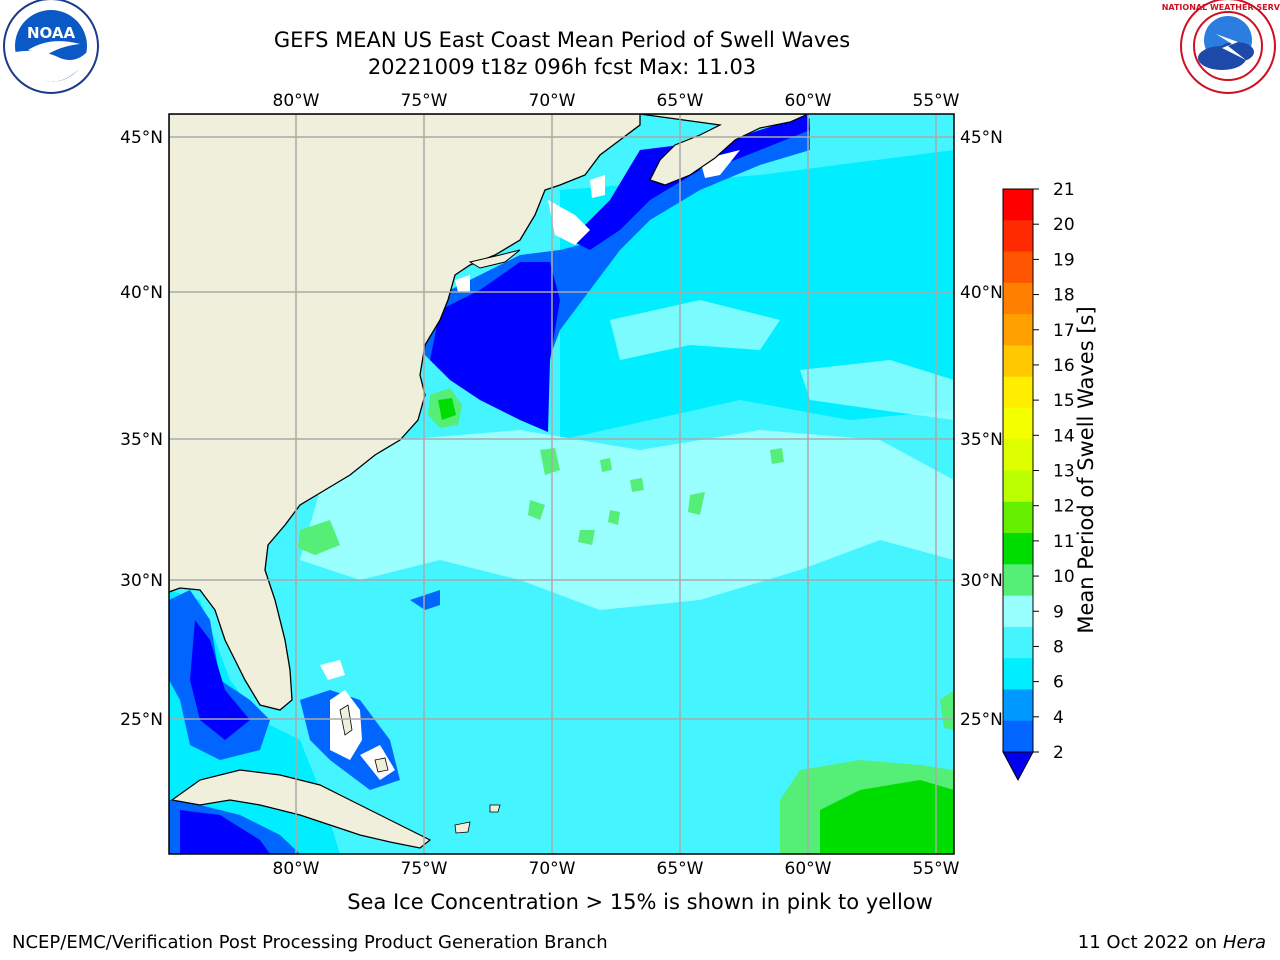  What do you see at coordinates (1086, 470) in the screenshot?
I see `colorbar-label: Mean Period of Swell Waves [s]` at bounding box center [1086, 470].